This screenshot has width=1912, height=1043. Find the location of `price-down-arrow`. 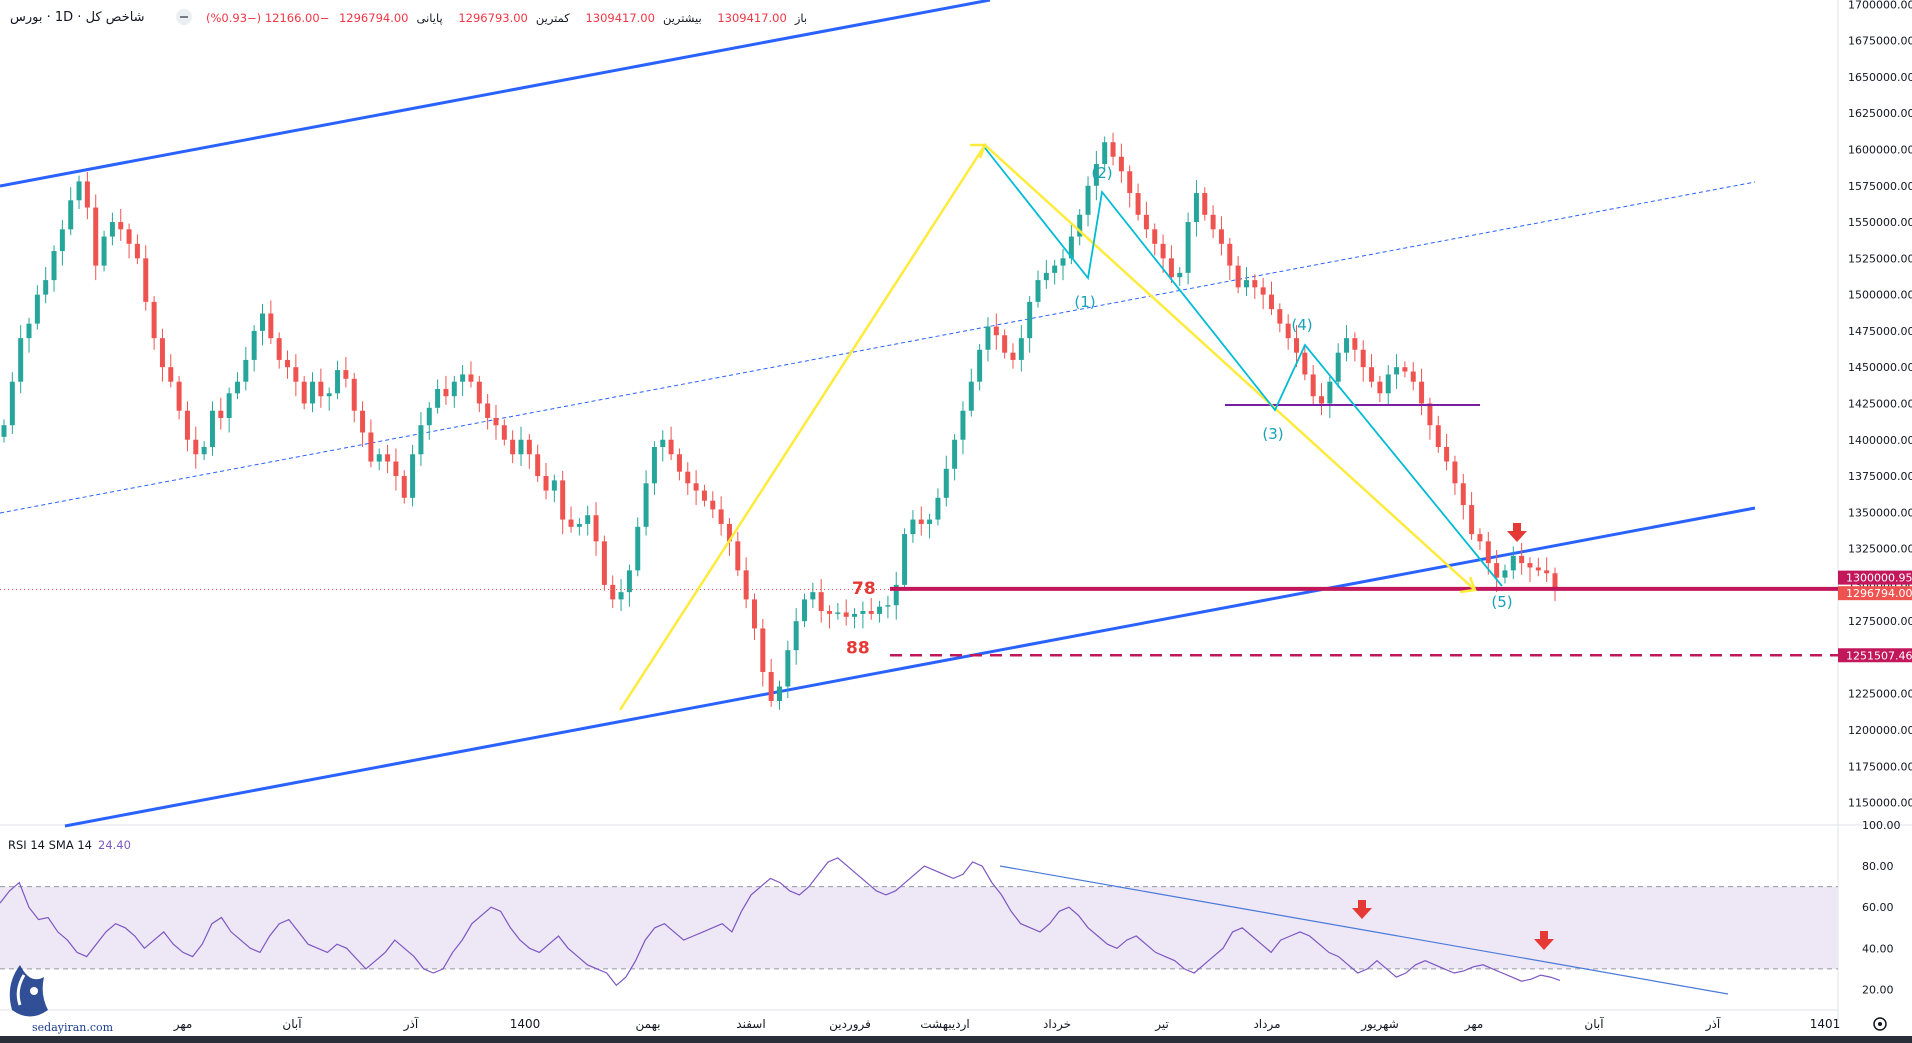

price-down-arrow is located at coordinates (1517, 532).